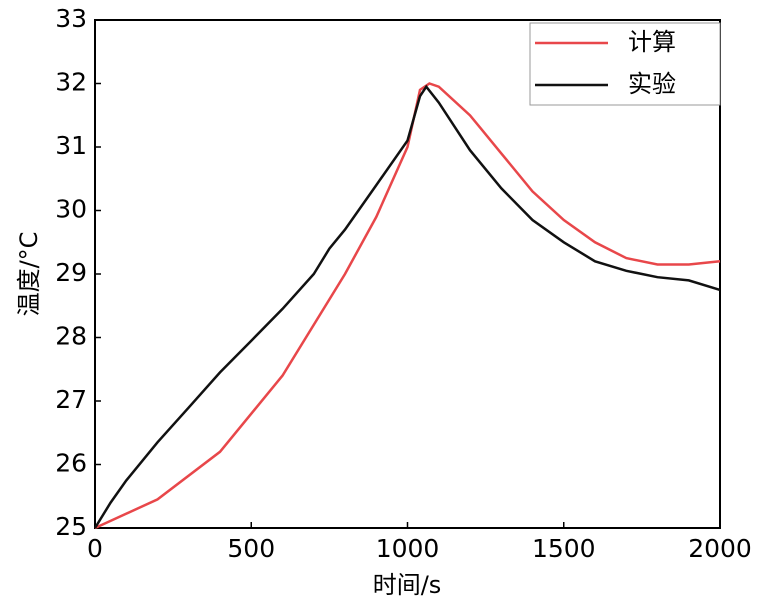  I want to click on y-tick-label: 31, so click(71, 145).